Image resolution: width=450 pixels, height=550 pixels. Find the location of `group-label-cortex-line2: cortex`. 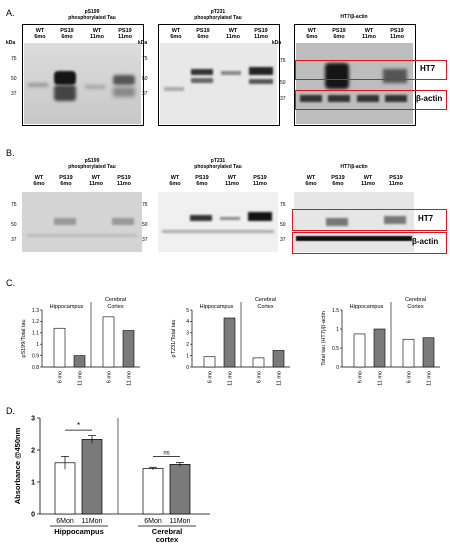

group-label-cortex-line2: cortex is located at coordinates (167, 539).